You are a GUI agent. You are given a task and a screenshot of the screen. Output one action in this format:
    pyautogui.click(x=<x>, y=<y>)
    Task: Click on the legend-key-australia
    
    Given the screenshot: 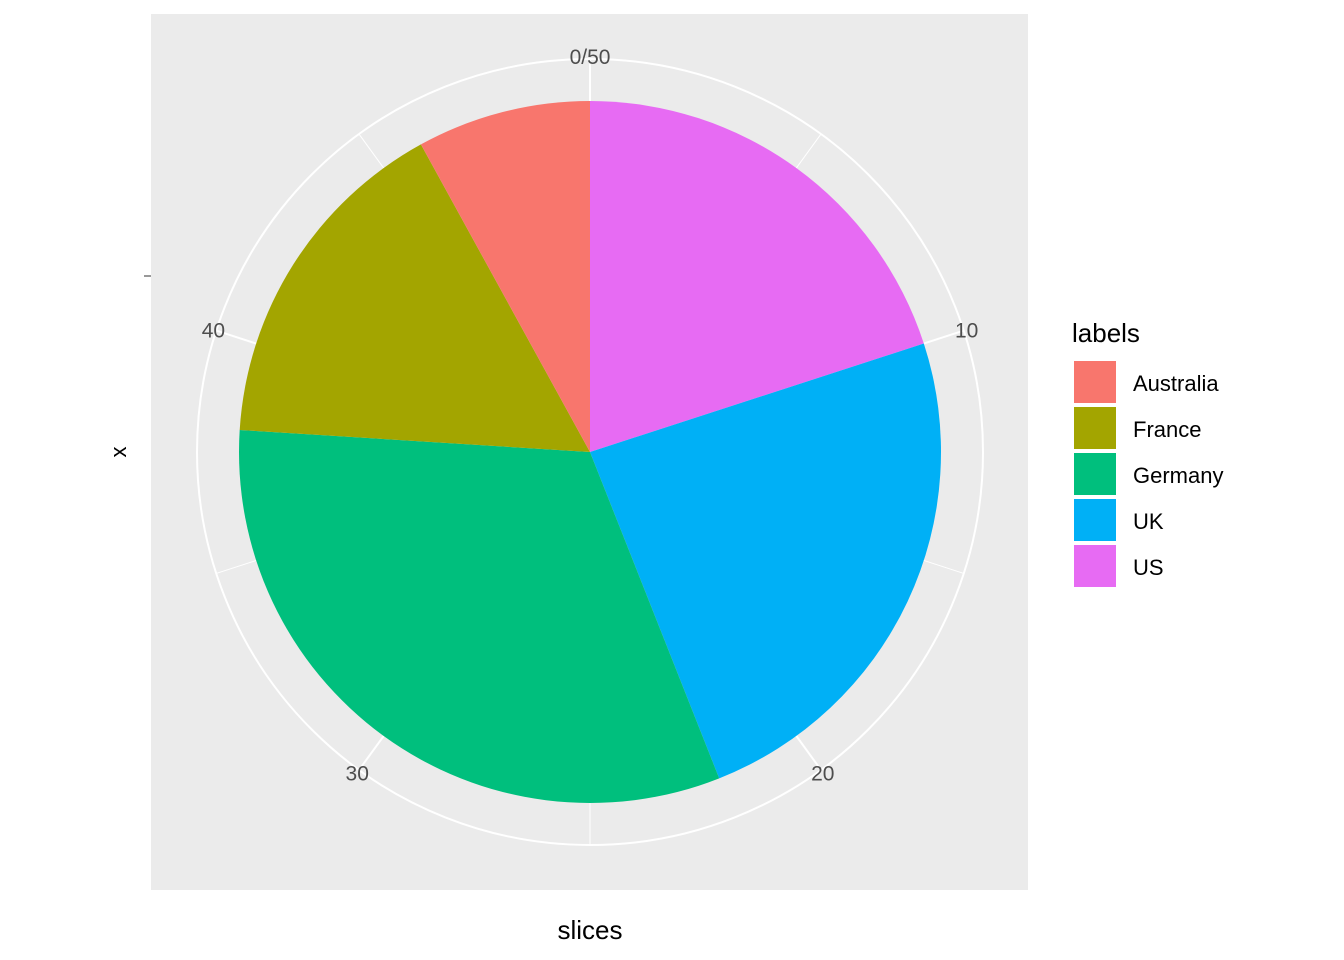 What is the action you would take?
    pyautogui.click(x=1095, y=382)
    